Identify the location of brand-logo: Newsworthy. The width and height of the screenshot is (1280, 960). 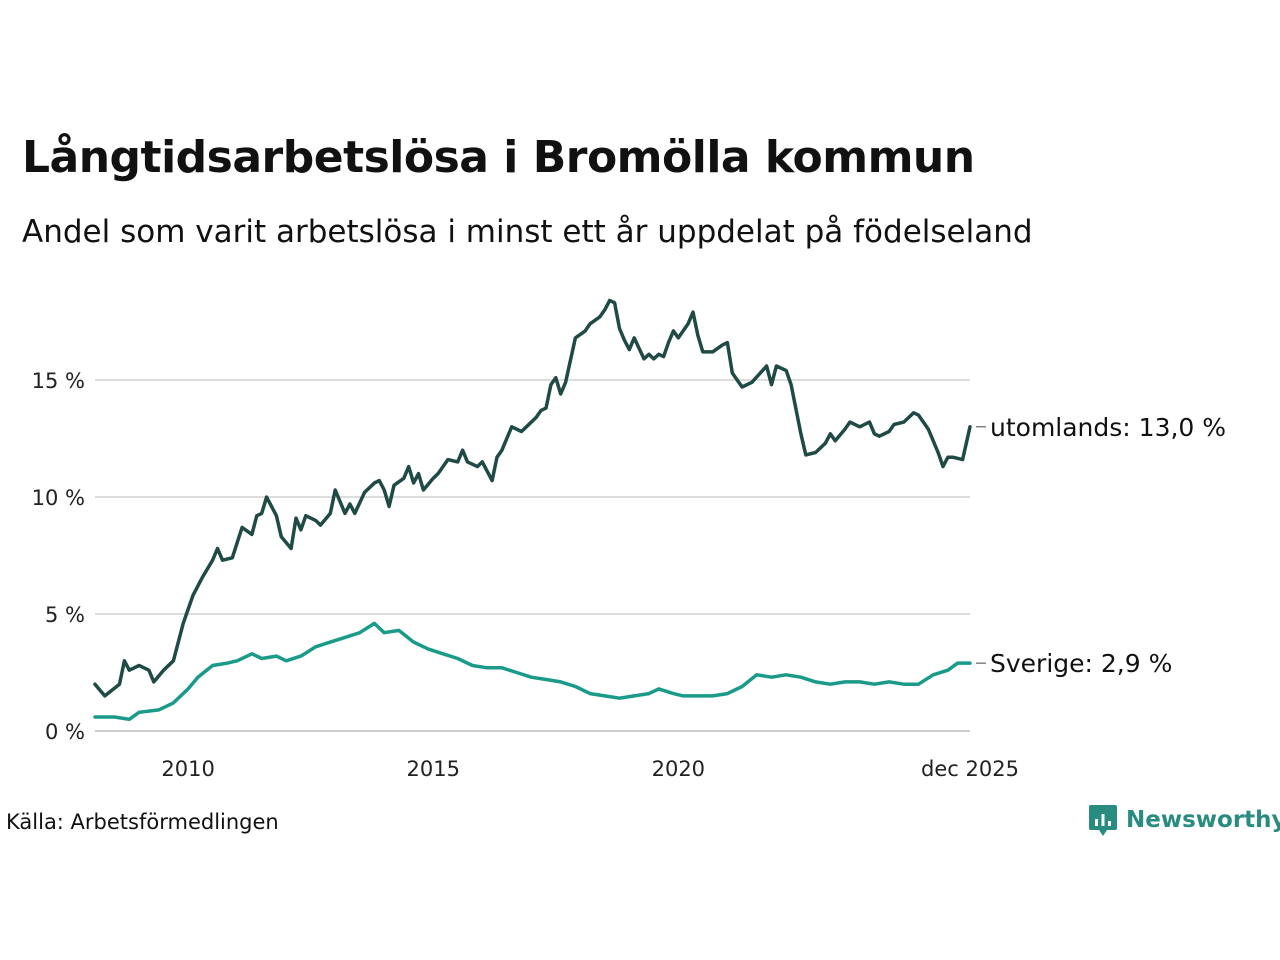
(1184, 820).